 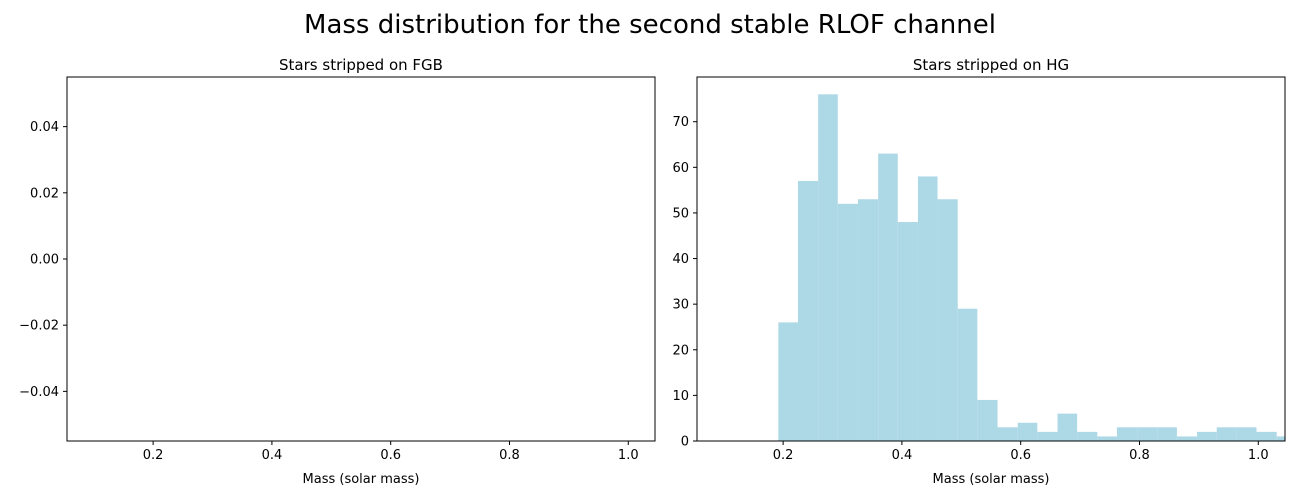 What do you see at coordinates (680, 213) in the screenshot?
I see `hg-y-tick-label: 50` at bounding box center [680, 213].